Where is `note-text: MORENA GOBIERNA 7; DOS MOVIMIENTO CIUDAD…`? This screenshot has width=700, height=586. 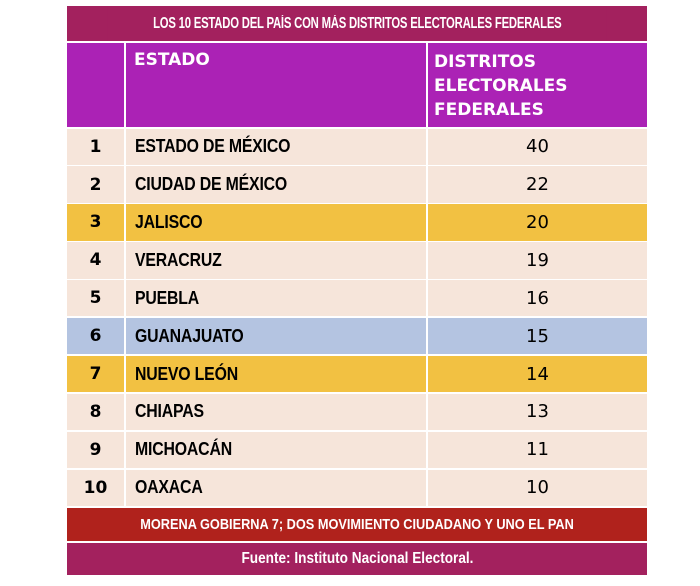
note-text: MORENA GOBIERNA 7; DOS MOVIMIENTO CIUDAD… is located at coordinates (357, 524).